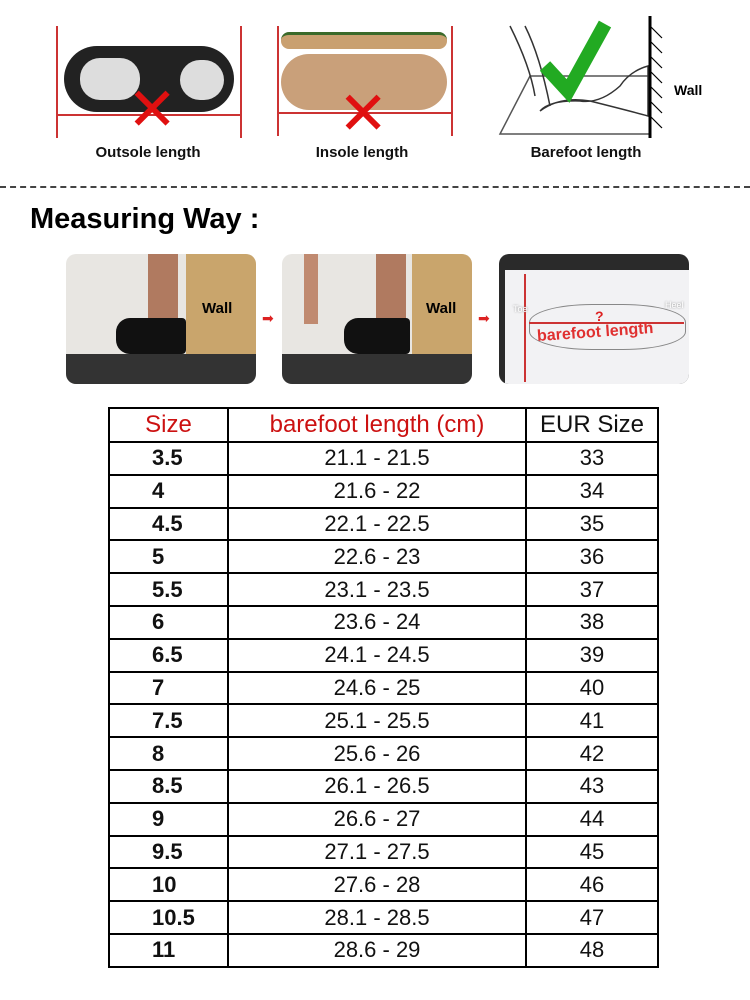 The image size is (750, 1000). I want to click on cell-size: 6, so click(168, 622).